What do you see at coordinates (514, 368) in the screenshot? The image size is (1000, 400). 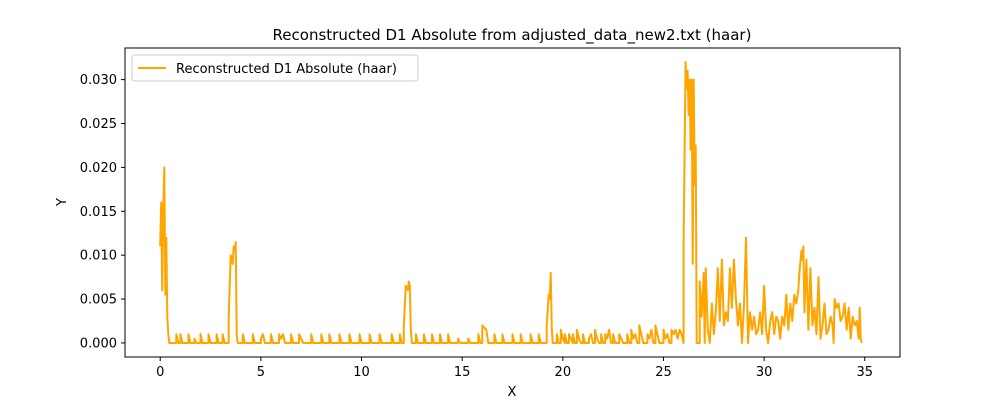 I see `x-axis-ticks: 0 5 10 15 20 25 30 35` at bounding box center [514, 368].